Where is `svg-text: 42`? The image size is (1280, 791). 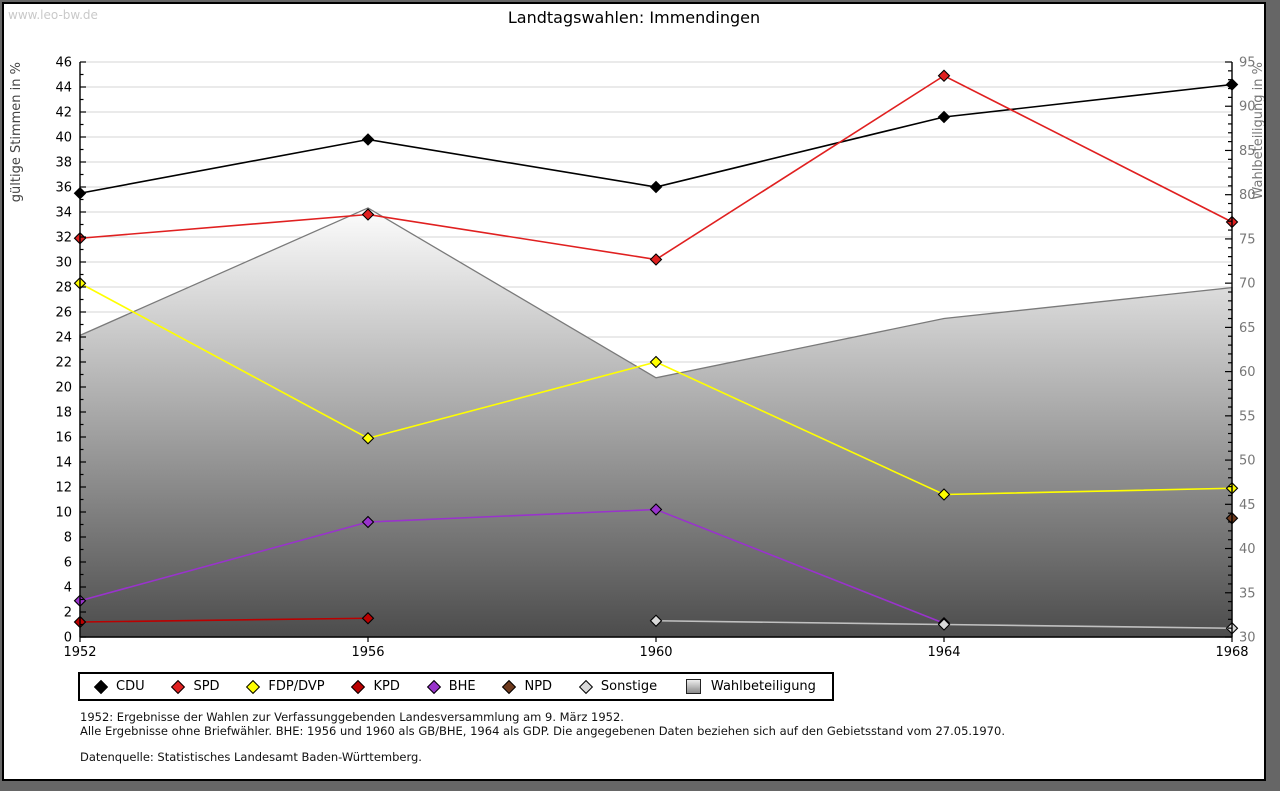 svg-text: 42 is located at coordinates (63, 113).